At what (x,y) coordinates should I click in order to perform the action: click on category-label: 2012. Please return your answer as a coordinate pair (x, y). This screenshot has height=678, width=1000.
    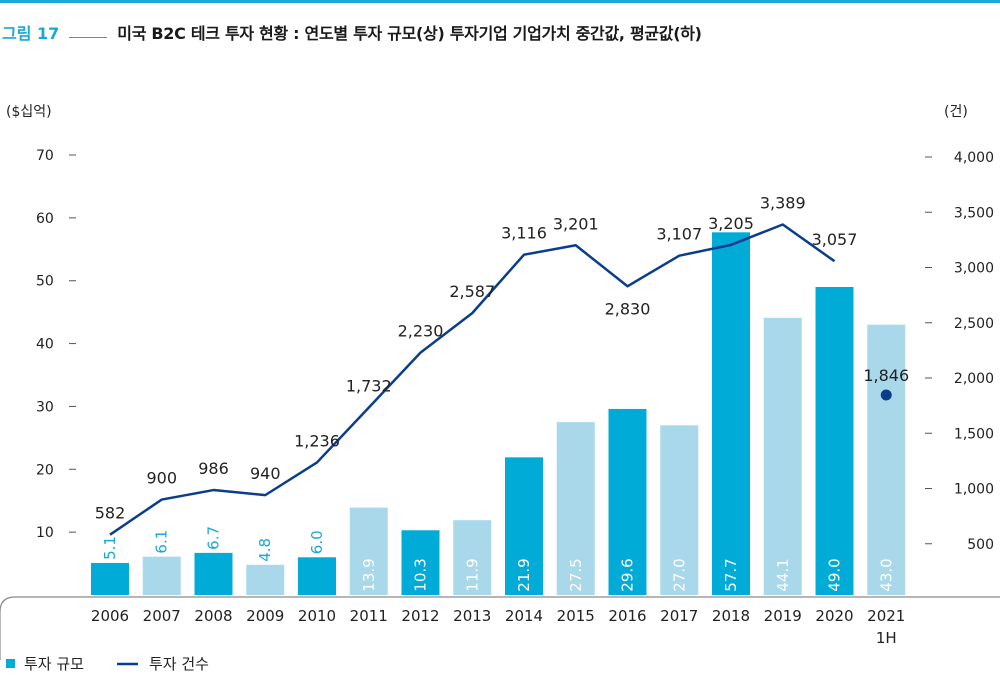
    Looking at the image, I should click on (420, 616).